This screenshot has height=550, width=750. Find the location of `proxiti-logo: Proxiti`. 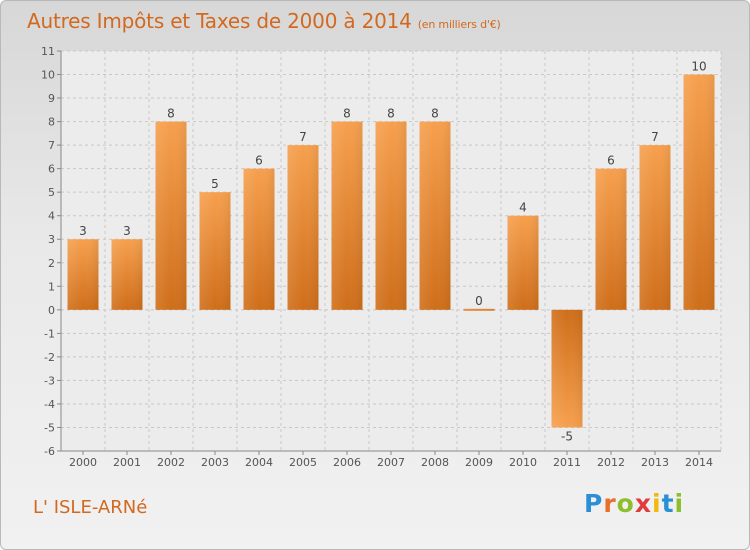

proxiti-logo: Proxiti is located at coordinates (634, 503).